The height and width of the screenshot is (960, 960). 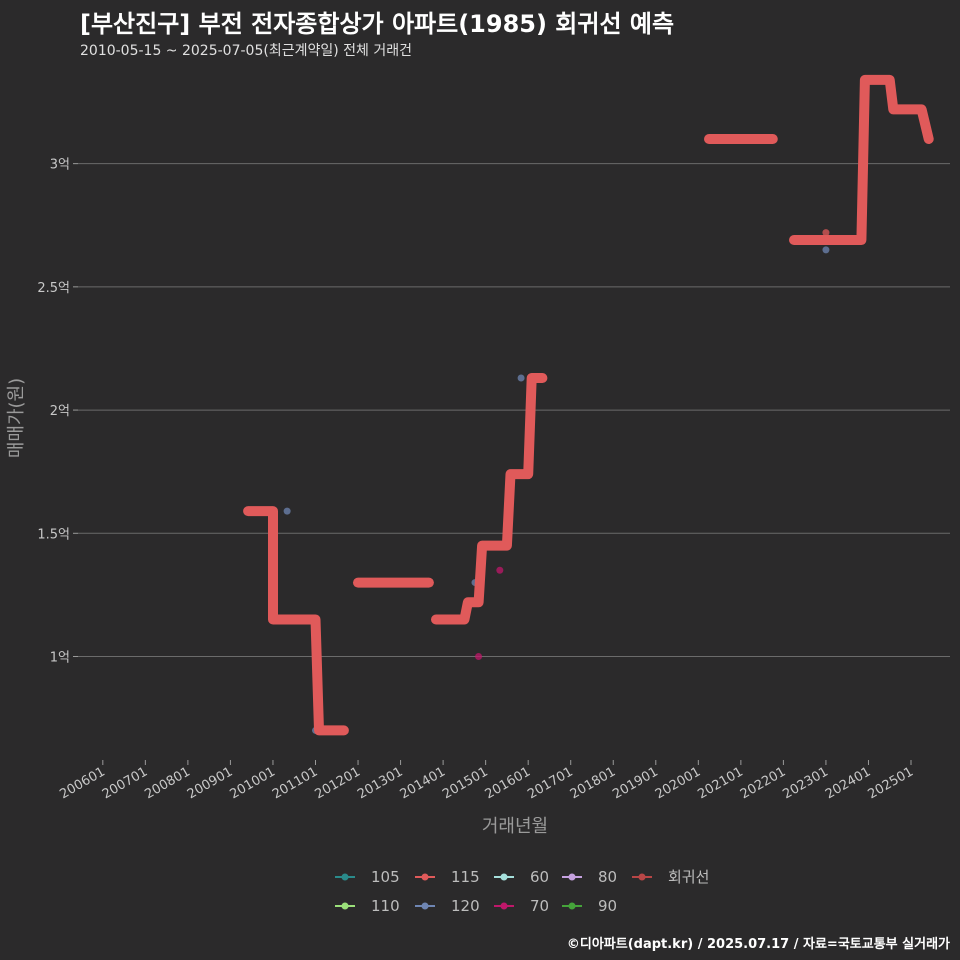 I want to click on x-tick-label: 201501, so click(x=465, y=783).